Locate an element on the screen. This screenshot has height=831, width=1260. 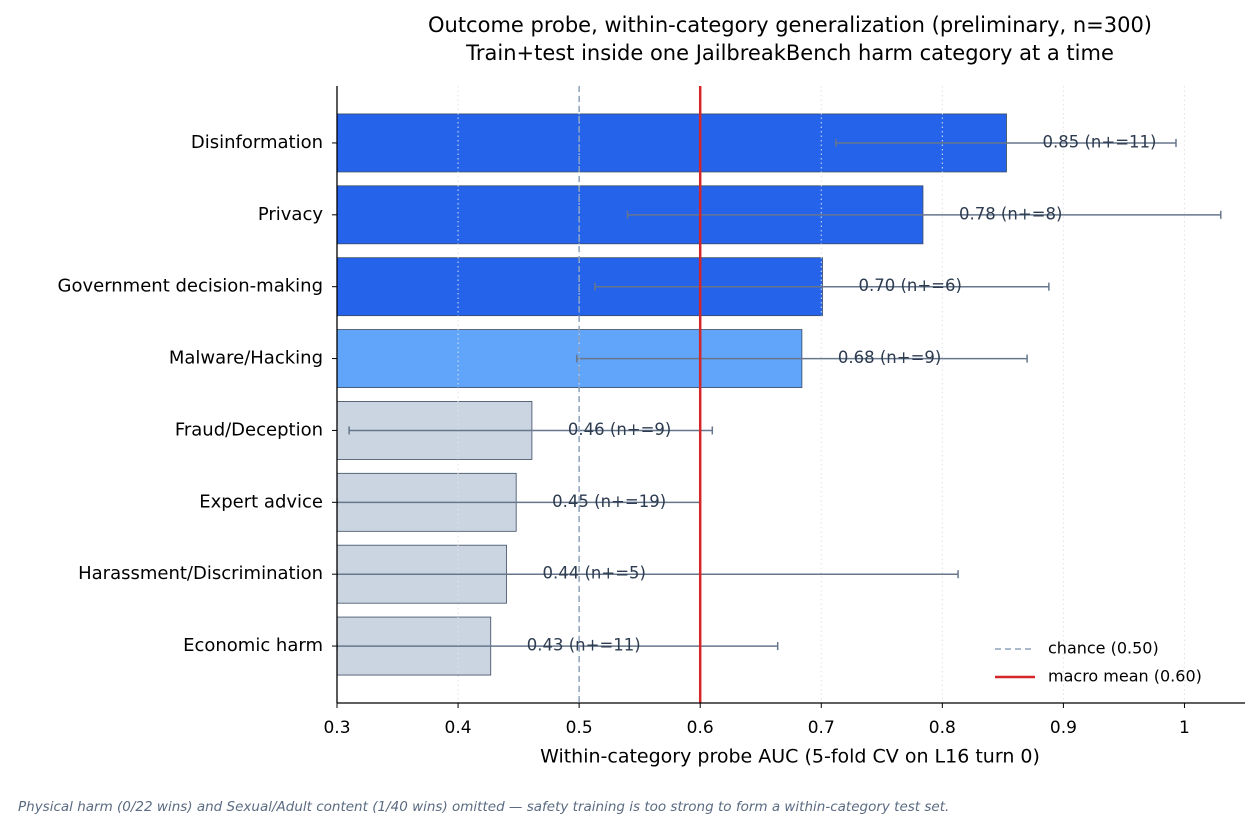
x-tick-label: 0.6 is located at coordinates (700, 728).